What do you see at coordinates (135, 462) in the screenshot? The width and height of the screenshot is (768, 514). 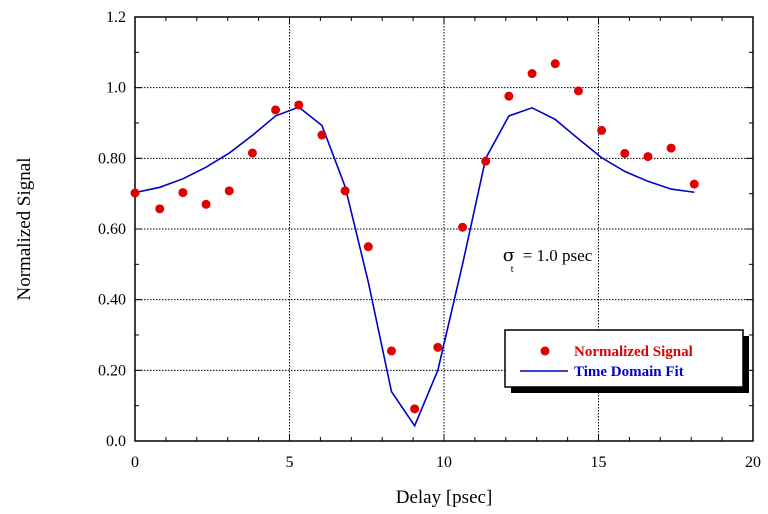 I see `x-tick-label: 0` at bounding box center [135, 462].